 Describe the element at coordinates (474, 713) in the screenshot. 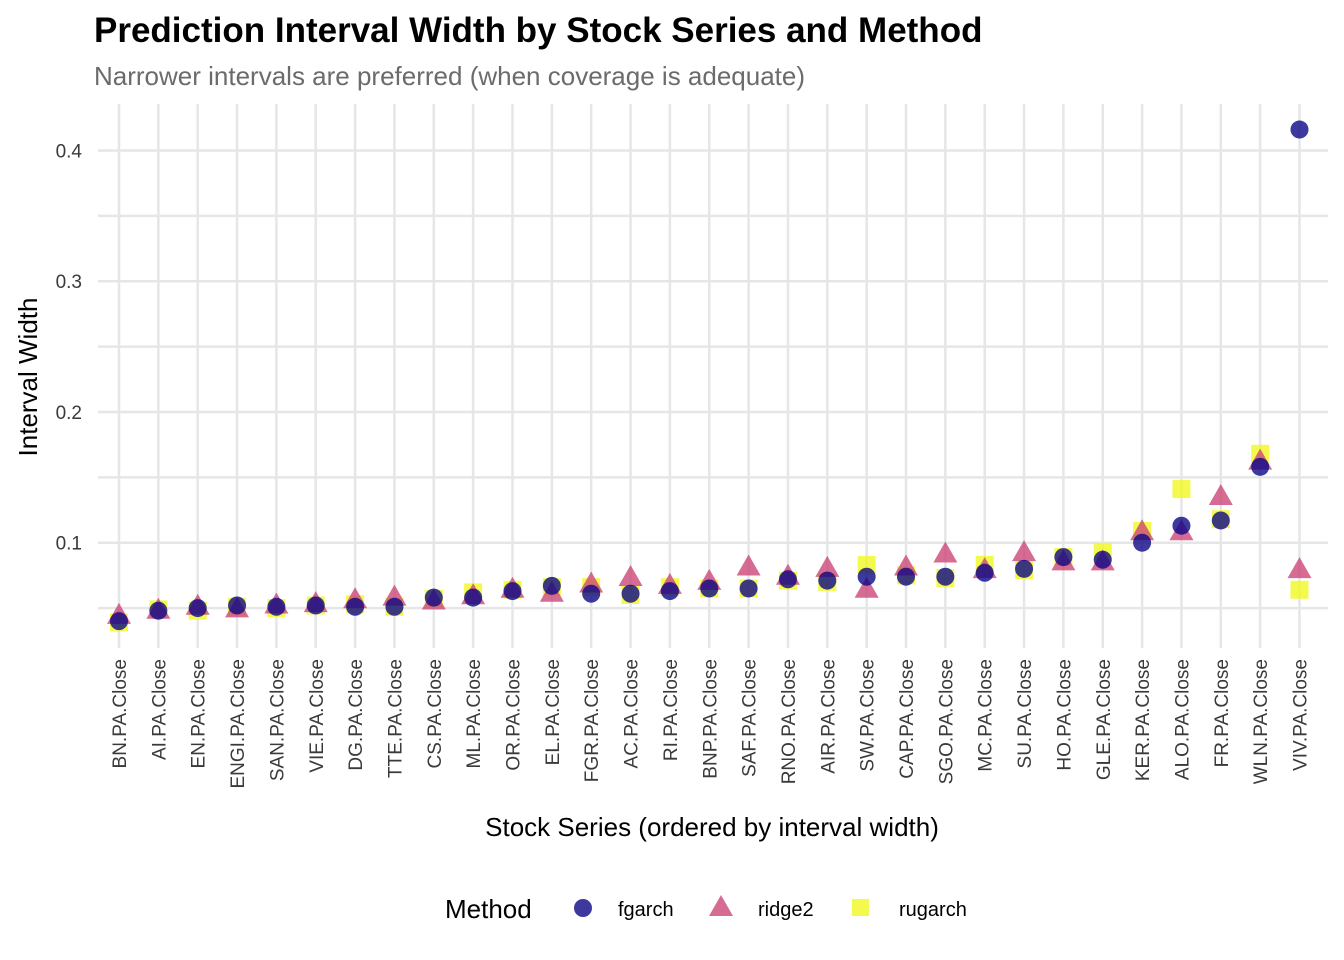

I see `x-tick-label: ML.PA.Close` at that location.